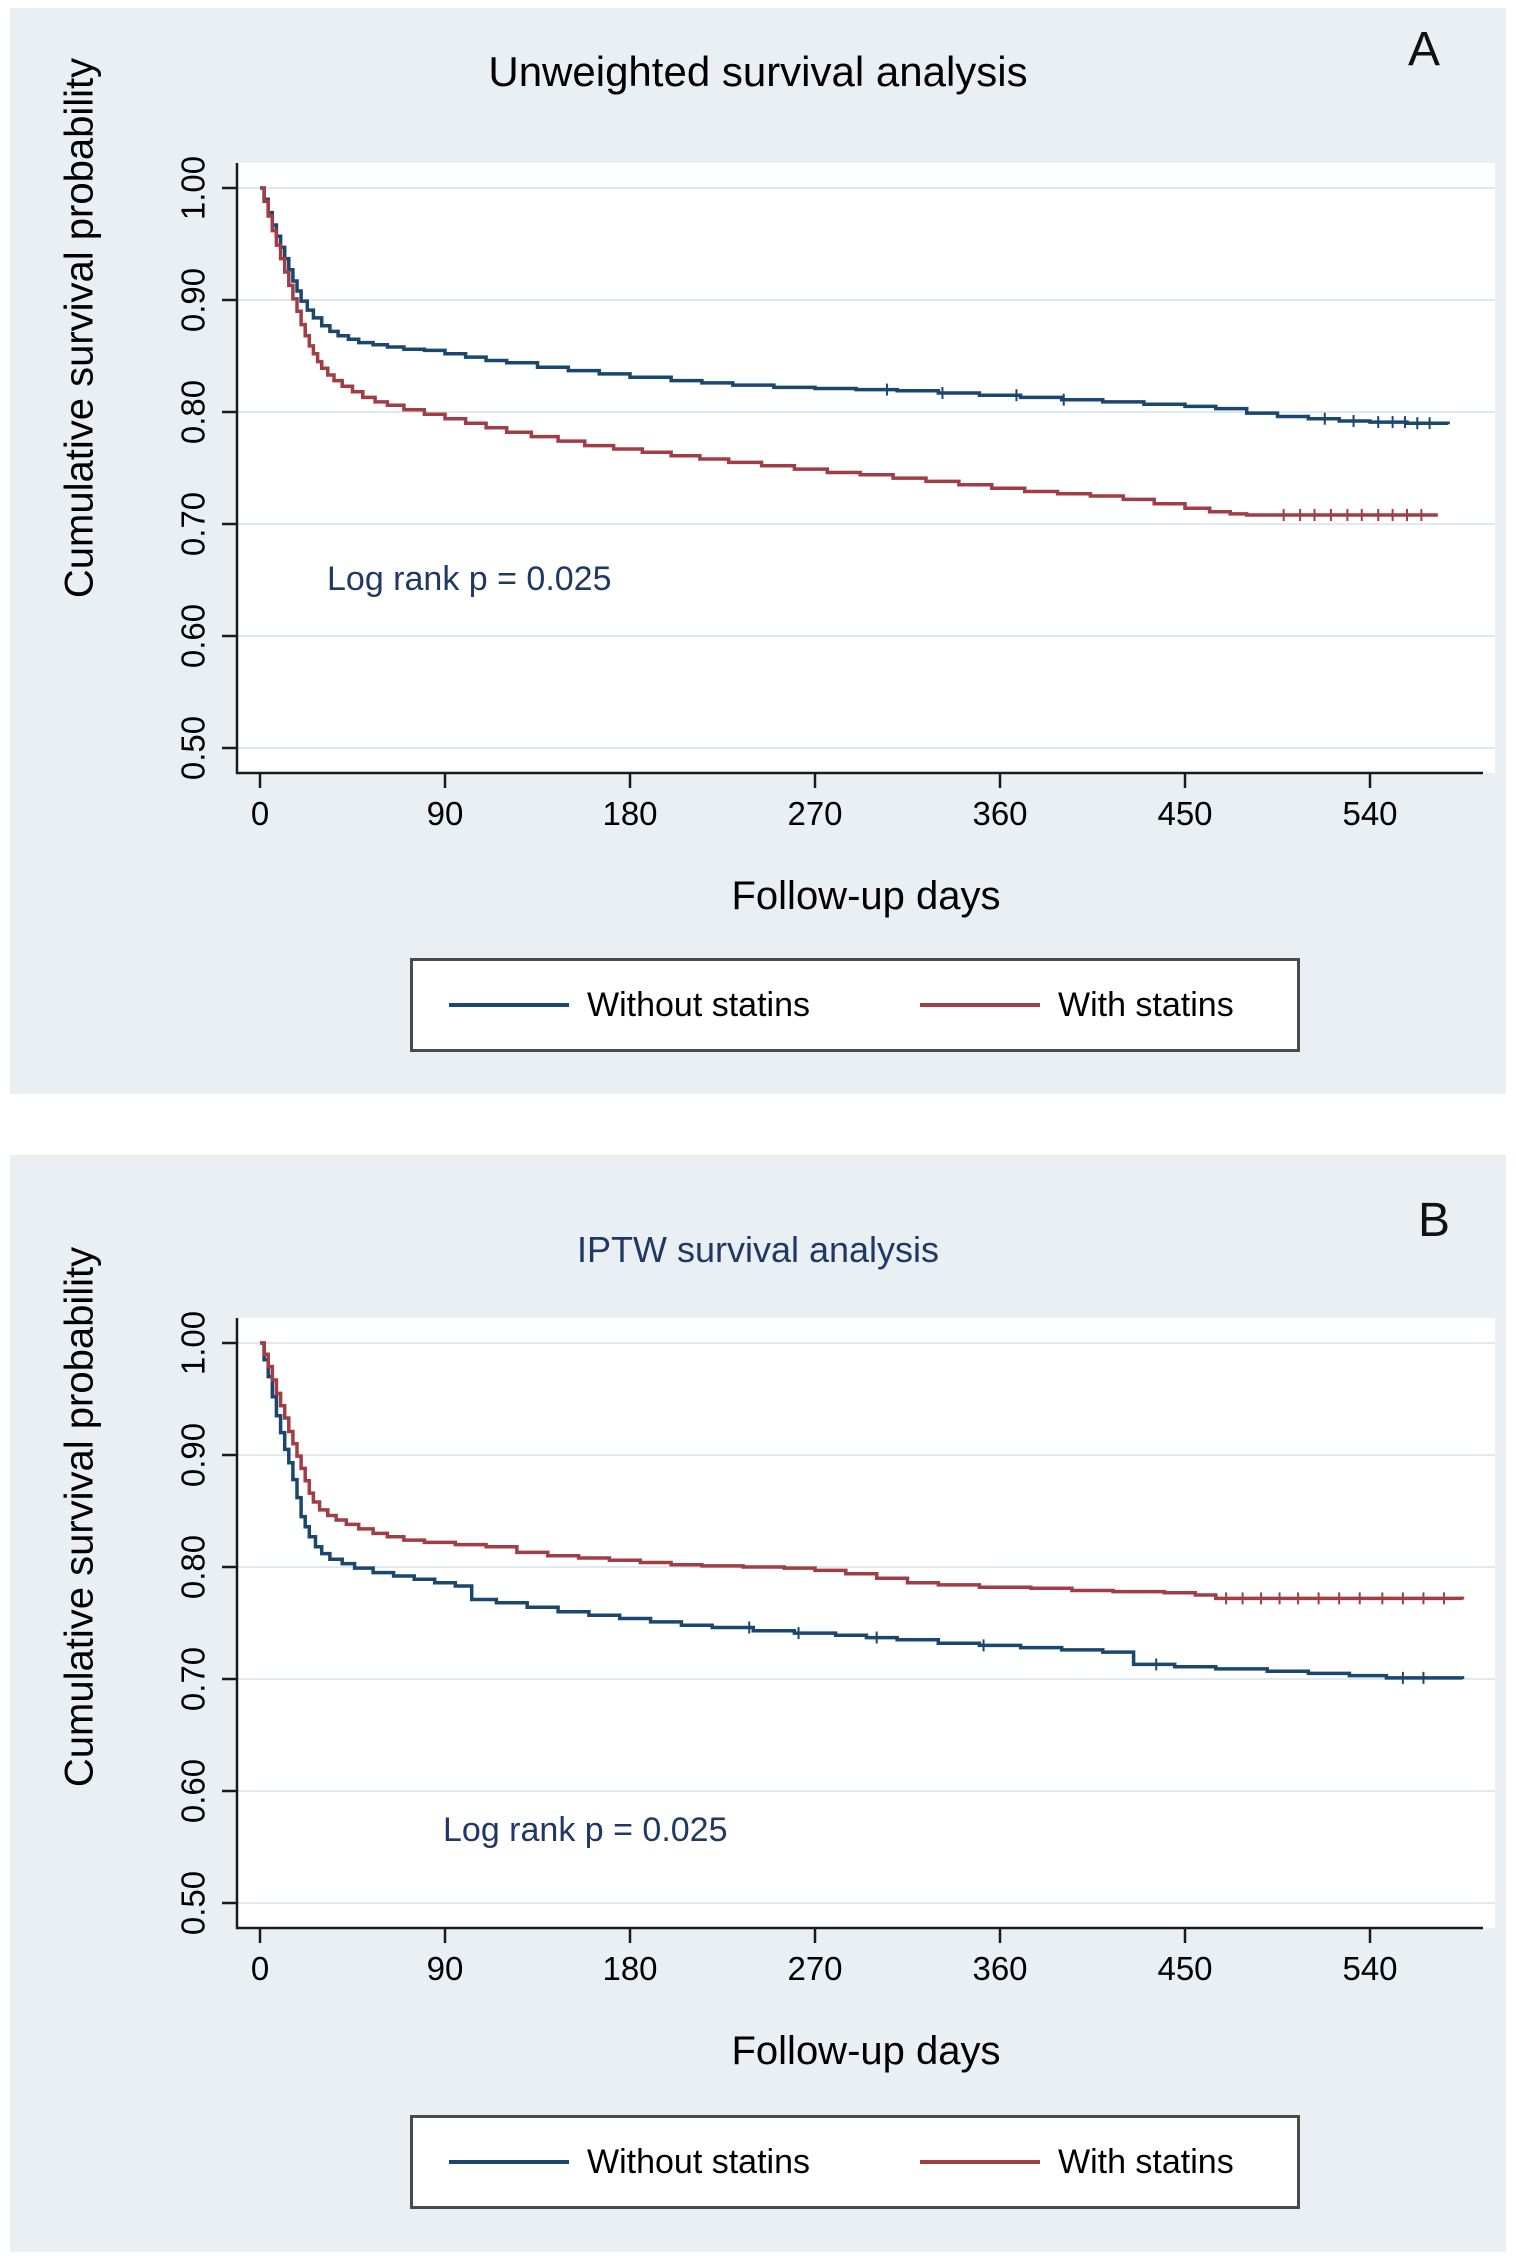 The width and height of the screenshot is (1516, 2259). I want to click on panel-a-logrank-annotation: Log rank p = 0.025, so click(469, 579).